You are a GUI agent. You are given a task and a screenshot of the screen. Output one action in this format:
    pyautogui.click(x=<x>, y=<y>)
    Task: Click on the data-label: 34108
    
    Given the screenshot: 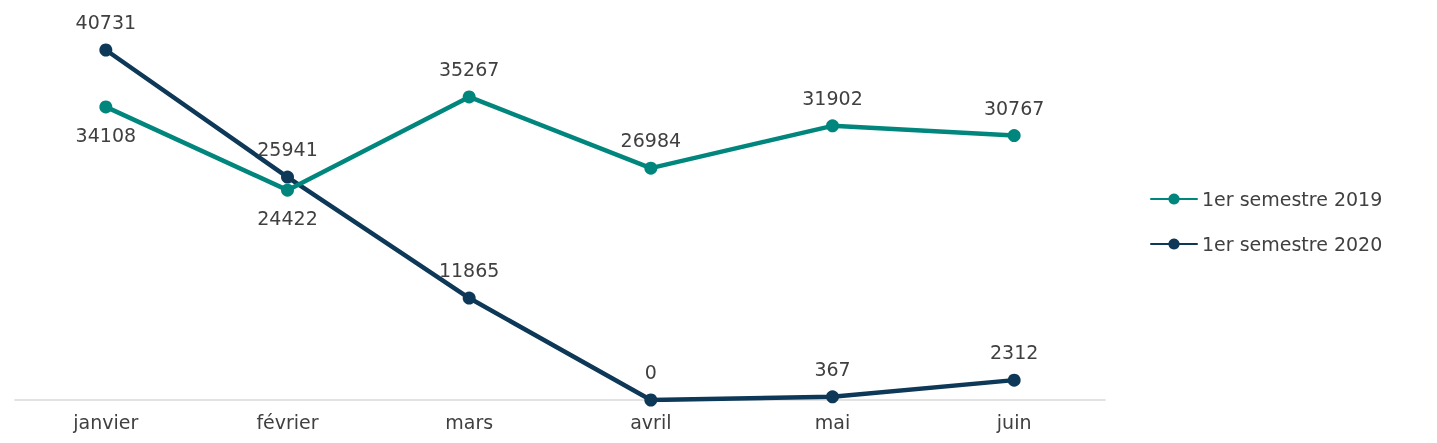 What is the action you would take?
    pyautogui.click(x=106, y=134)
    